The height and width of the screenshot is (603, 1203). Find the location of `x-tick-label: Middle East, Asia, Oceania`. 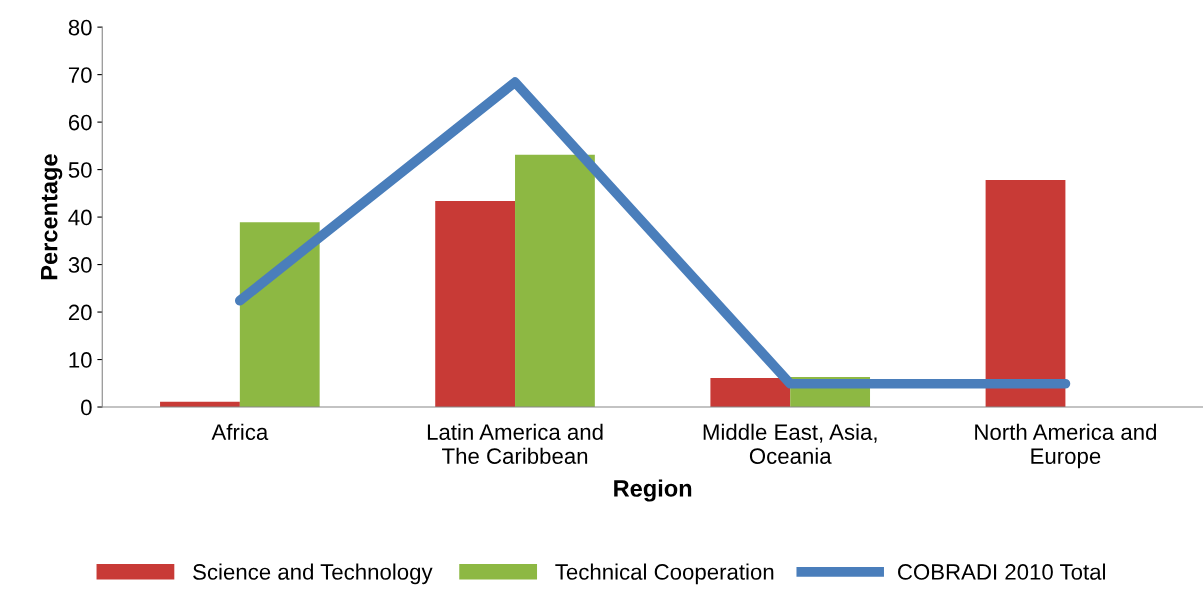

x-tick-label: Middle East, Asia, Oceania is located at coordinates (790, 443).